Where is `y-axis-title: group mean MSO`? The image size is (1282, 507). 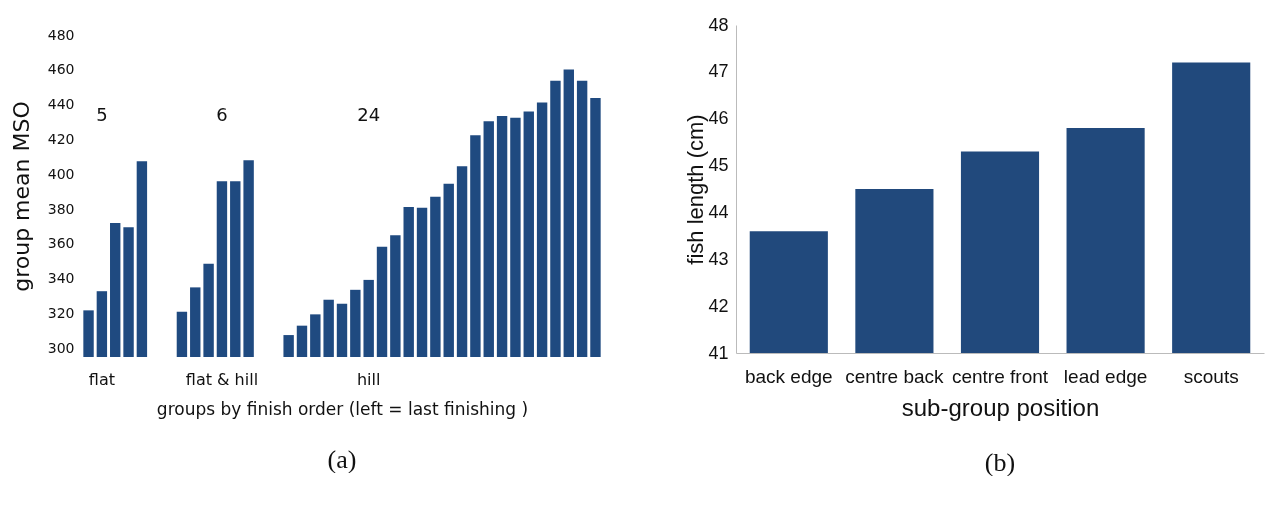 y-axis-title: group mean MSO is located at coordinates (21, 196).